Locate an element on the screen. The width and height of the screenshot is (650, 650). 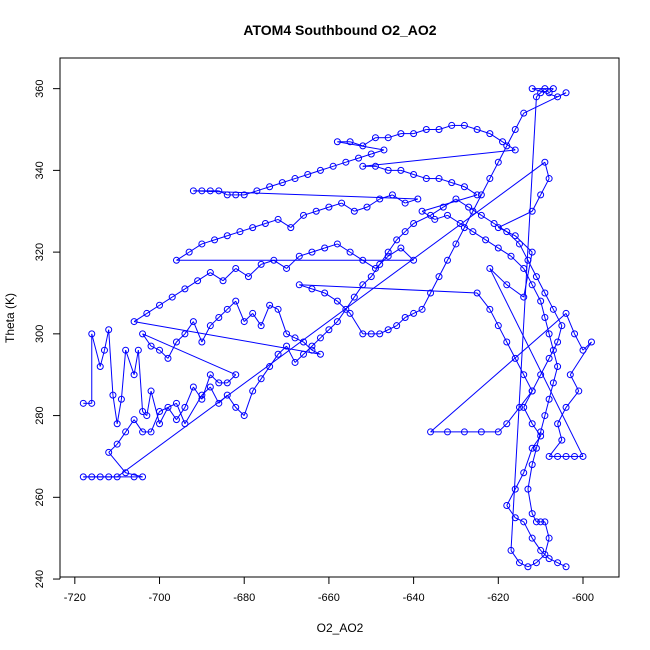
x-tick-label: -620 is located at coordinates (498, 598).